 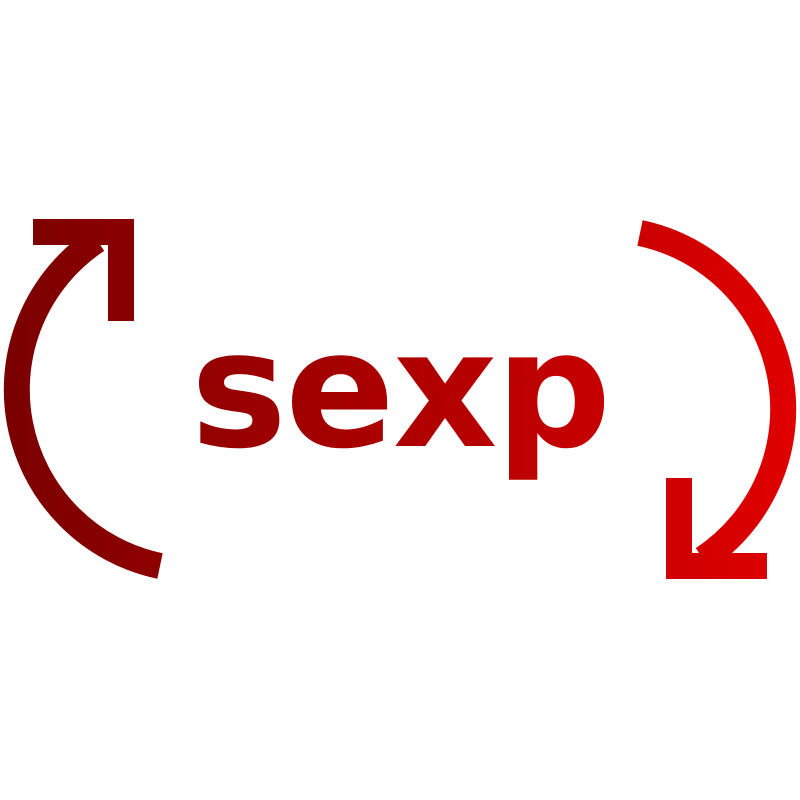 I want to click on wordmark-text: sexp, so click(x=400, y=391).